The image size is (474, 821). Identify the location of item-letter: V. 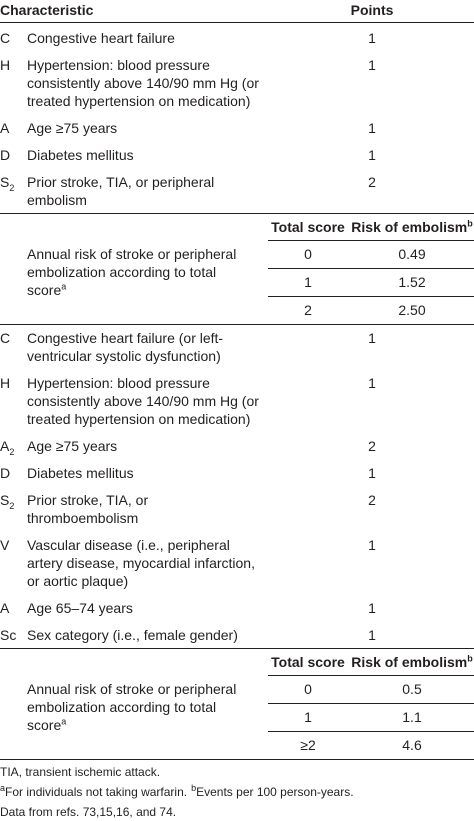
(5, 544).